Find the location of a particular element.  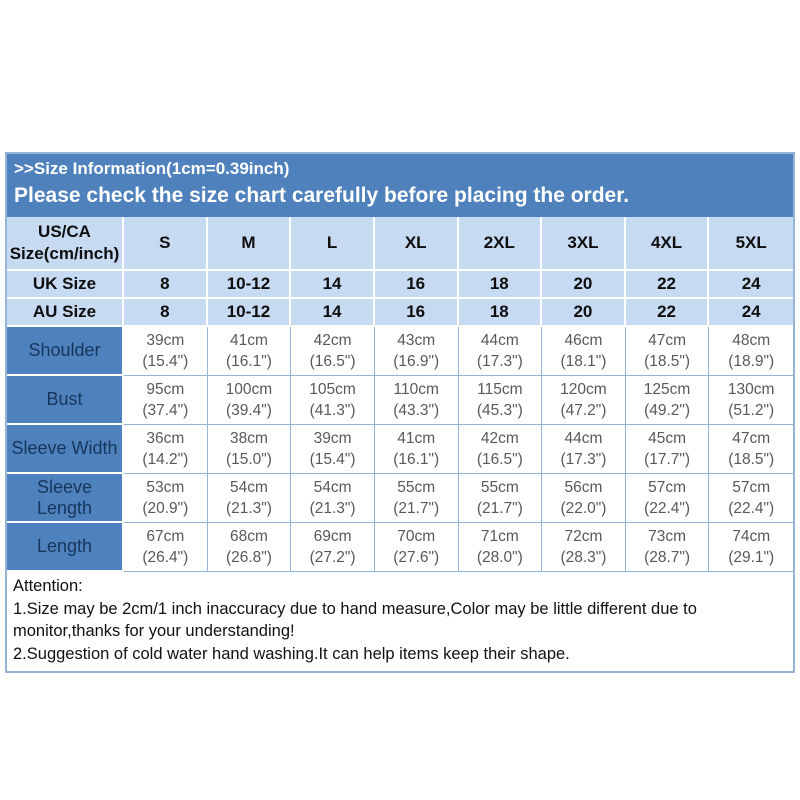

measure-cm: 69cm is located at coordinates (332, 536).